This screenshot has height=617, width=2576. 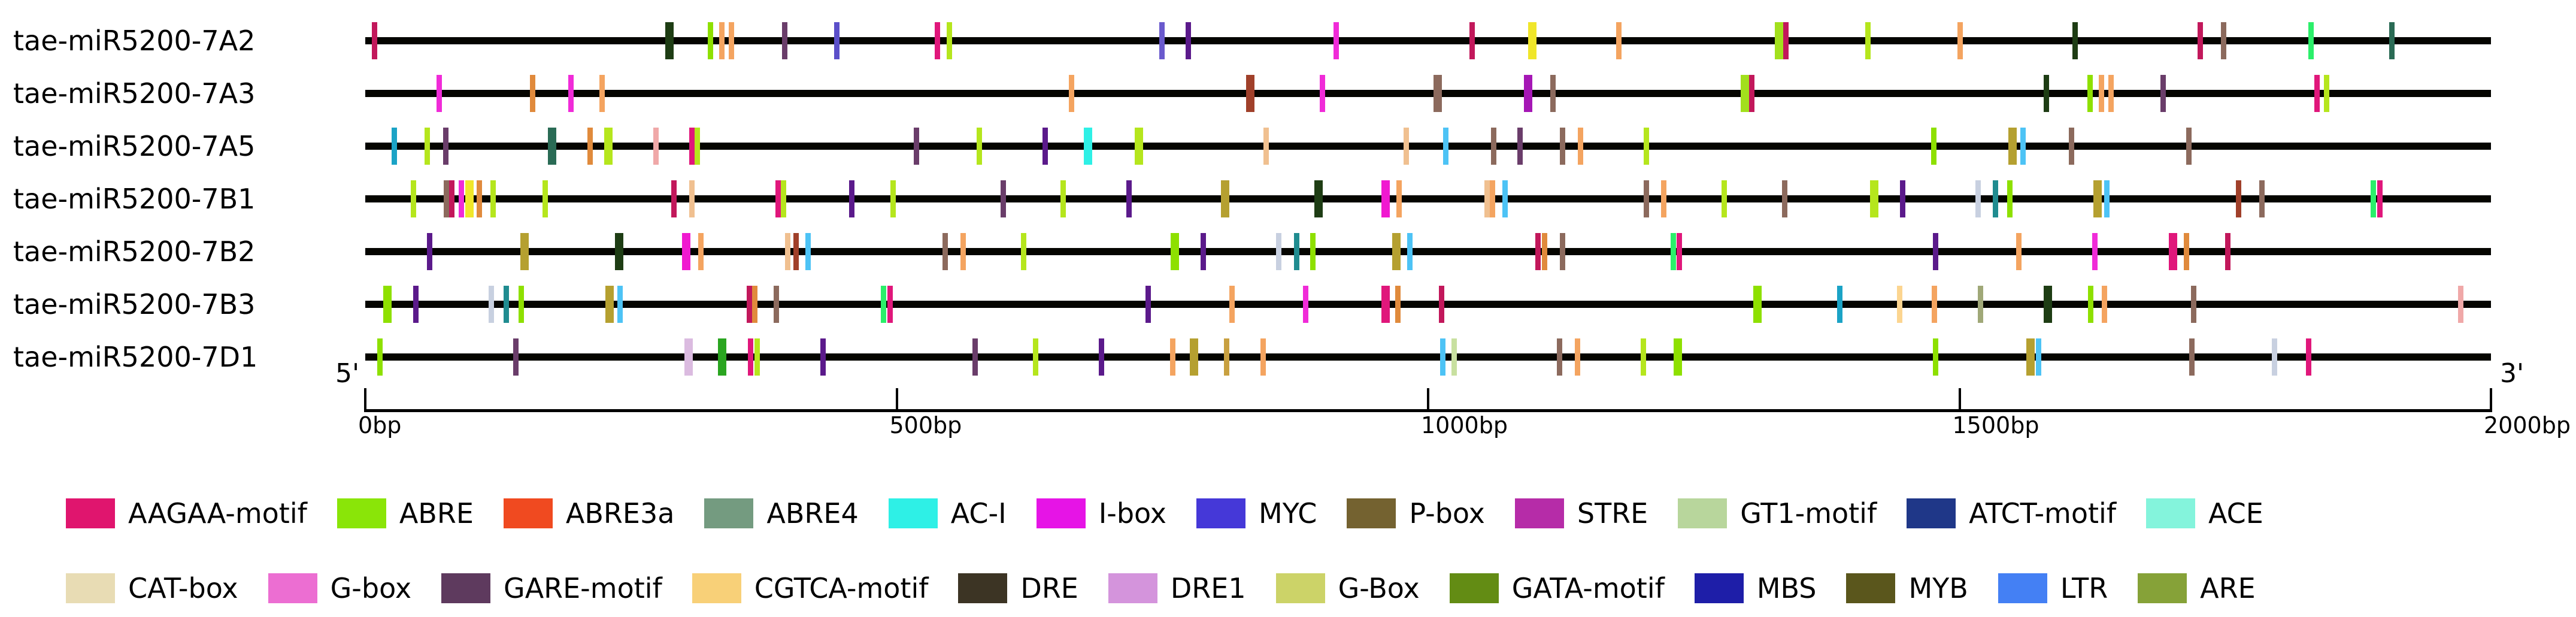 I want to click on legend-label: ABRE4, so click(x=812, y=514).